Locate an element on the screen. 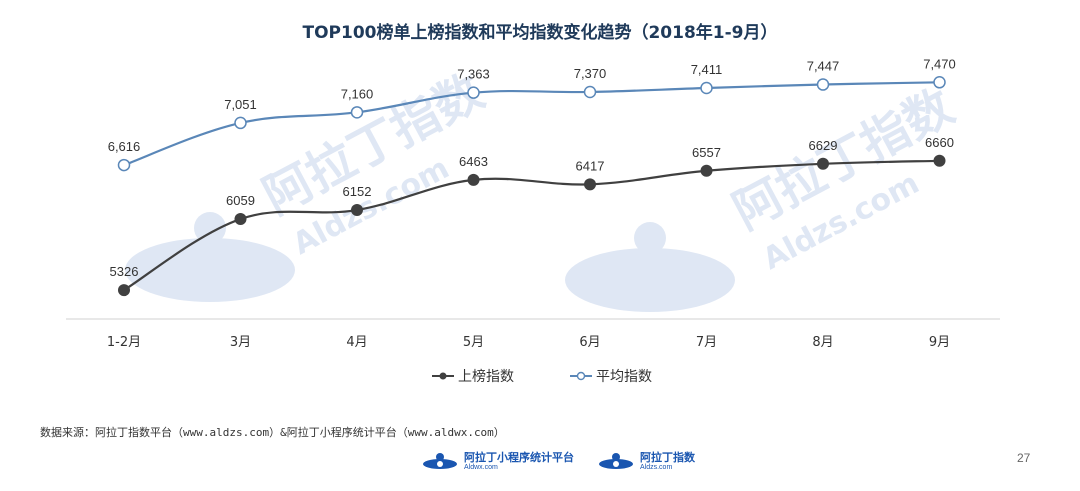  data-label: 5326 is located at coordinates (124, 271).